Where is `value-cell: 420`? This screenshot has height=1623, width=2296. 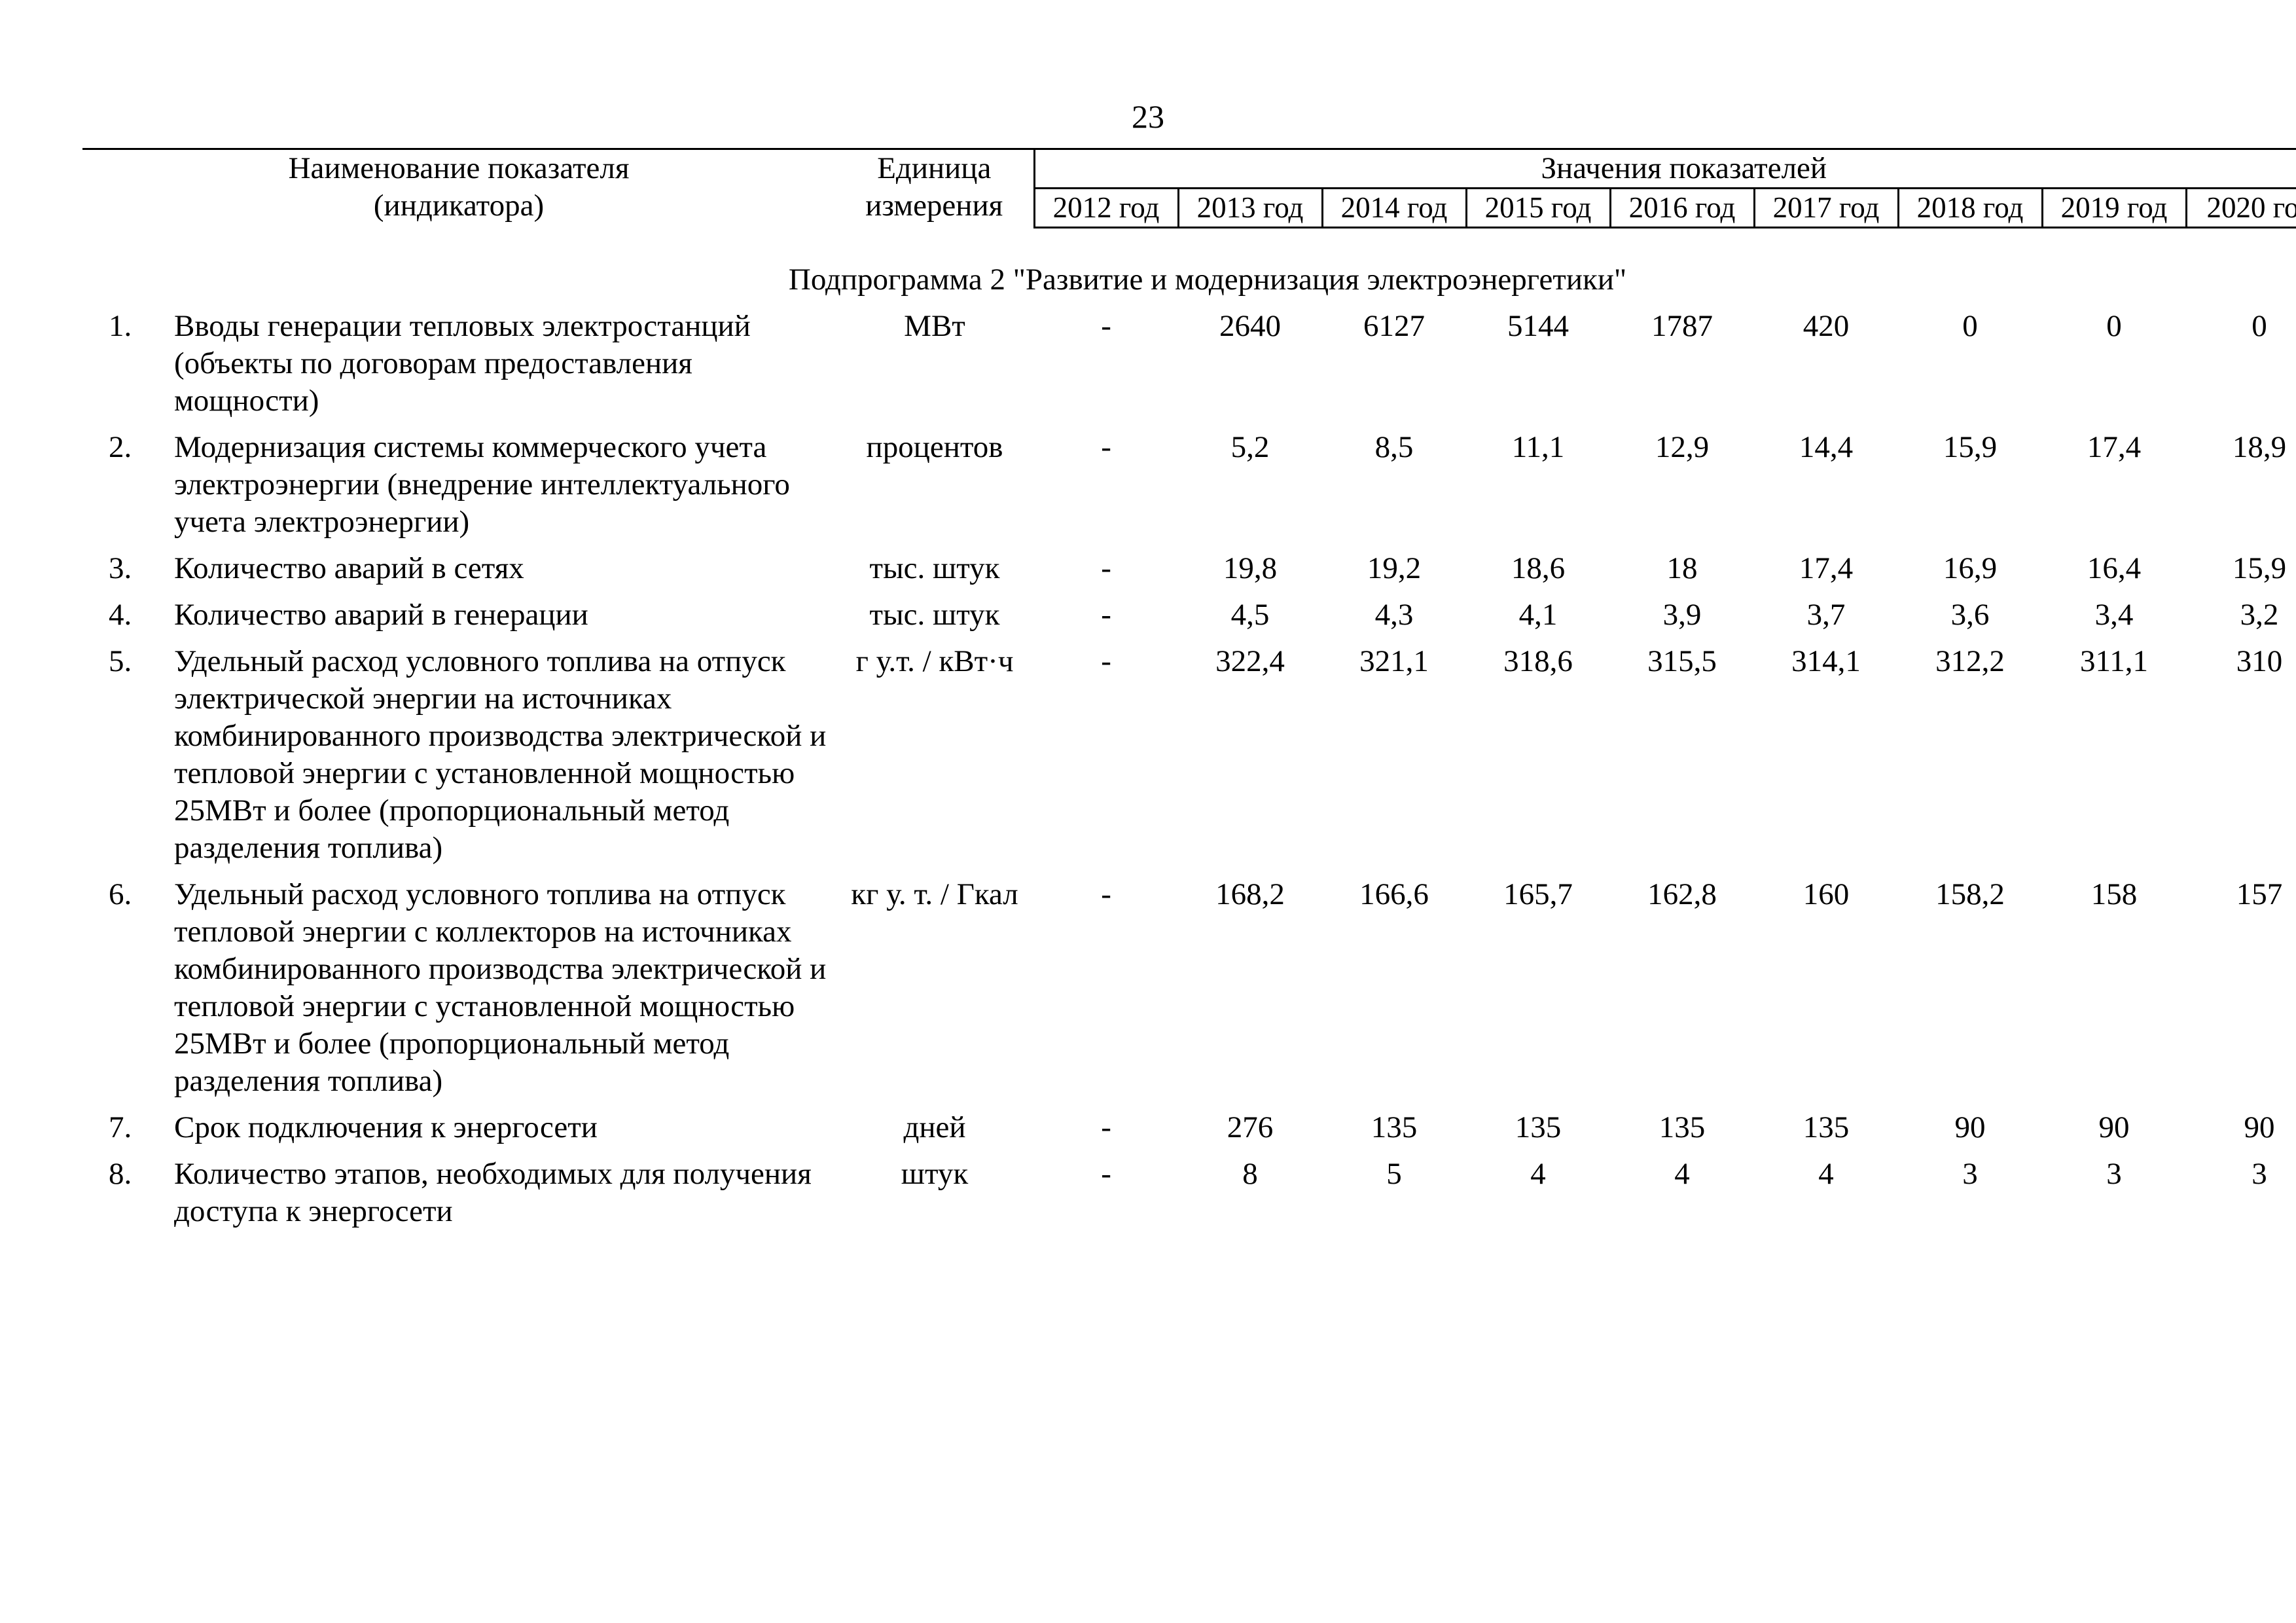 value-cell: 420 is located at coordinates (1826, 326).